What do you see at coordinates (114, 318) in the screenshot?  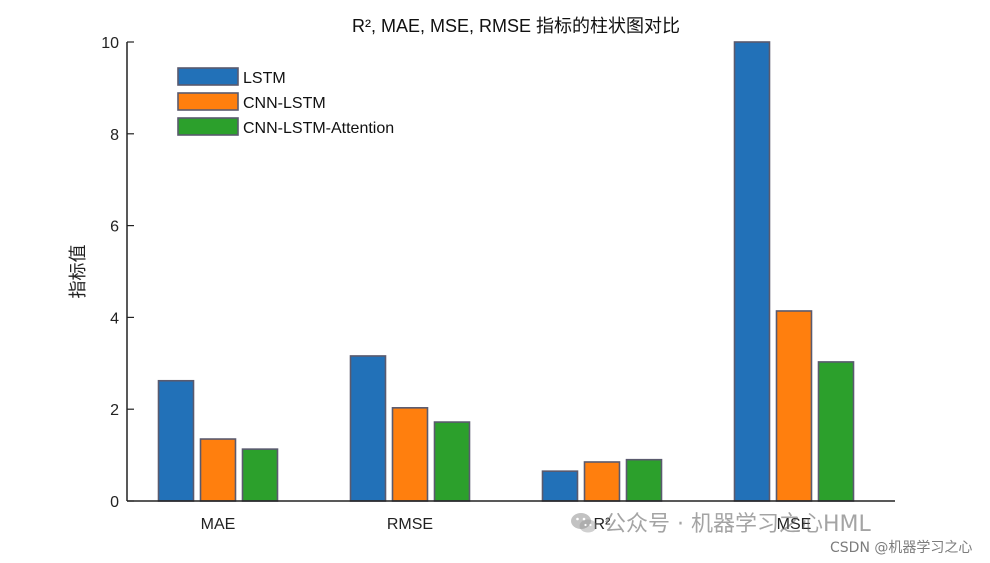 I see `y-tick-label: 4` at bounding box center [114, 318].